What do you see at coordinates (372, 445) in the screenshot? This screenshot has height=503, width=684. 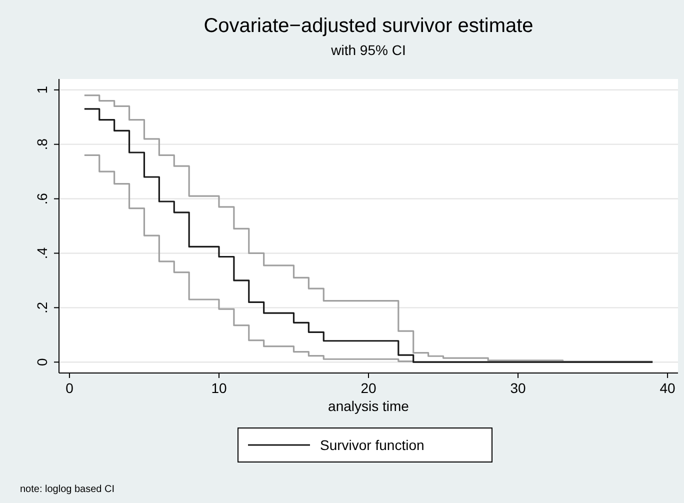 I see `legend-label: Survivor function` at bounding box center [372, 445].